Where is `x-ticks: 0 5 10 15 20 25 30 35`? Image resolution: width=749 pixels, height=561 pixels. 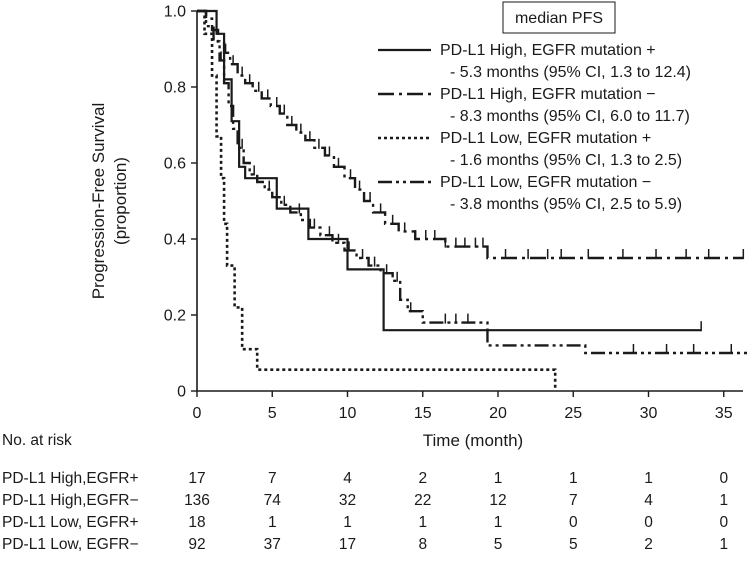 x-ticks: 0 5 10 15 20 25 30 35 is located at coordinates (463, 406).